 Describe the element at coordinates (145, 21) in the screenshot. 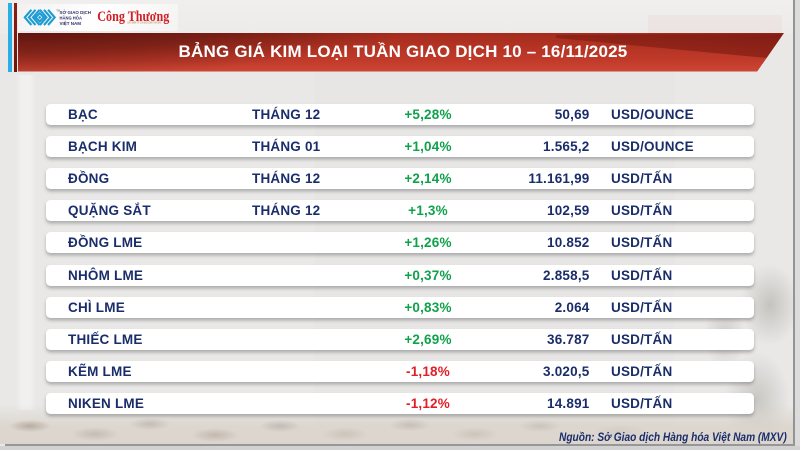

I see `svg-text: BÁO ĐIỆN TỬ CỦA BỘ CÔNG THƯƠNG` at that location.